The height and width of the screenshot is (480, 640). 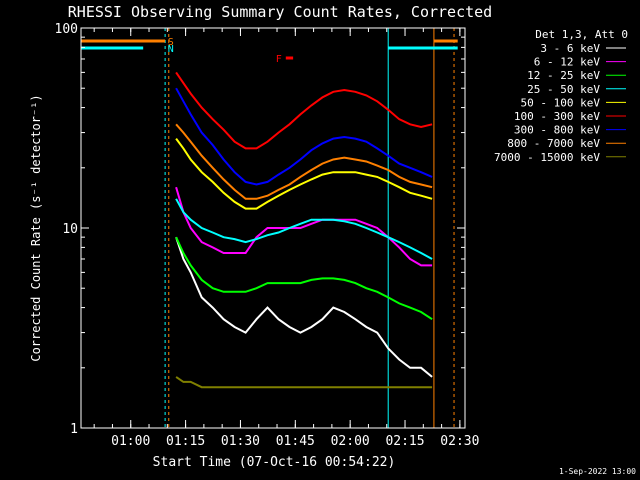 I want to click on x-tick-label: 02:00, so click(x=350, y=441).